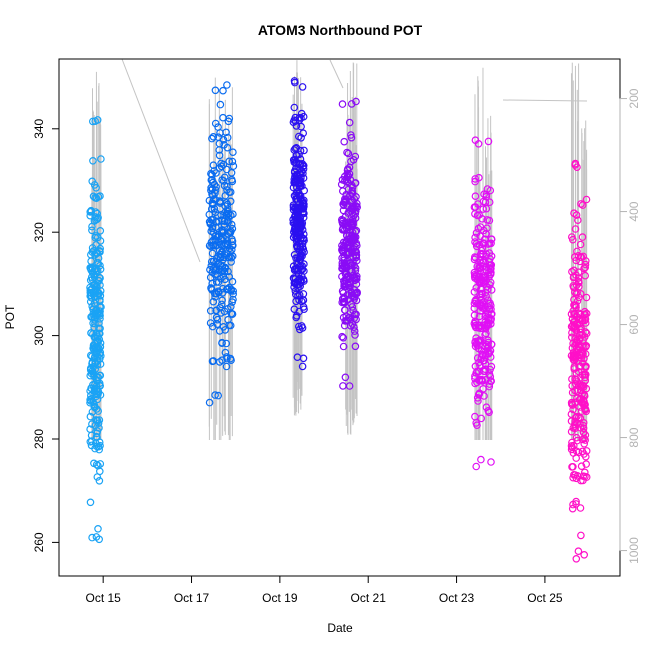  I want to click on y-axis-label: POT, so click(10, 316).